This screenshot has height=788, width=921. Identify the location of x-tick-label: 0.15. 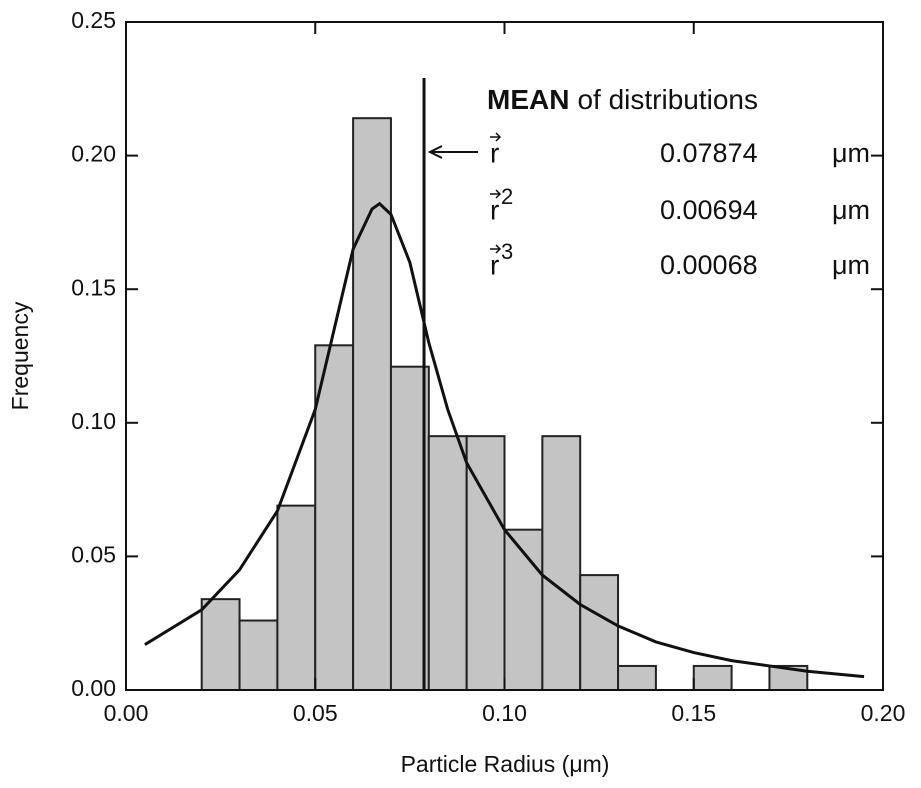
(693, 713).